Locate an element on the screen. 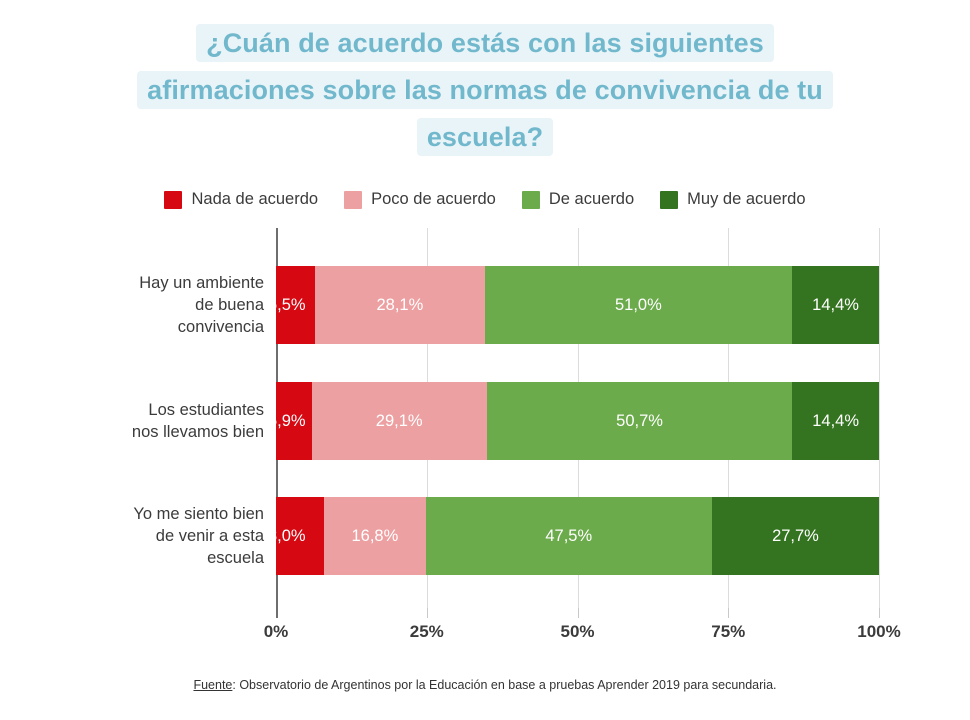 The height and width of the screenshot is (720, 970). legend-item-label: Muy de acuerdo is located at coordinates (746, 199).